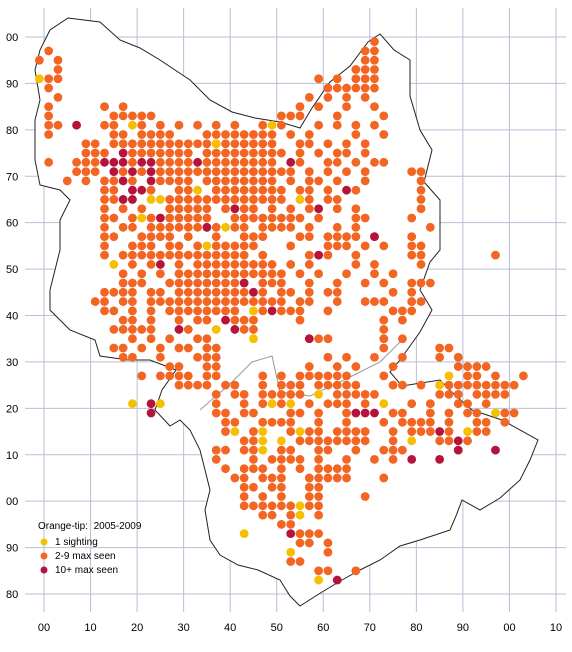  Describe the element at coordinates (509, 628) in the screenshot. I see `x-tick-label: 00` at that location.